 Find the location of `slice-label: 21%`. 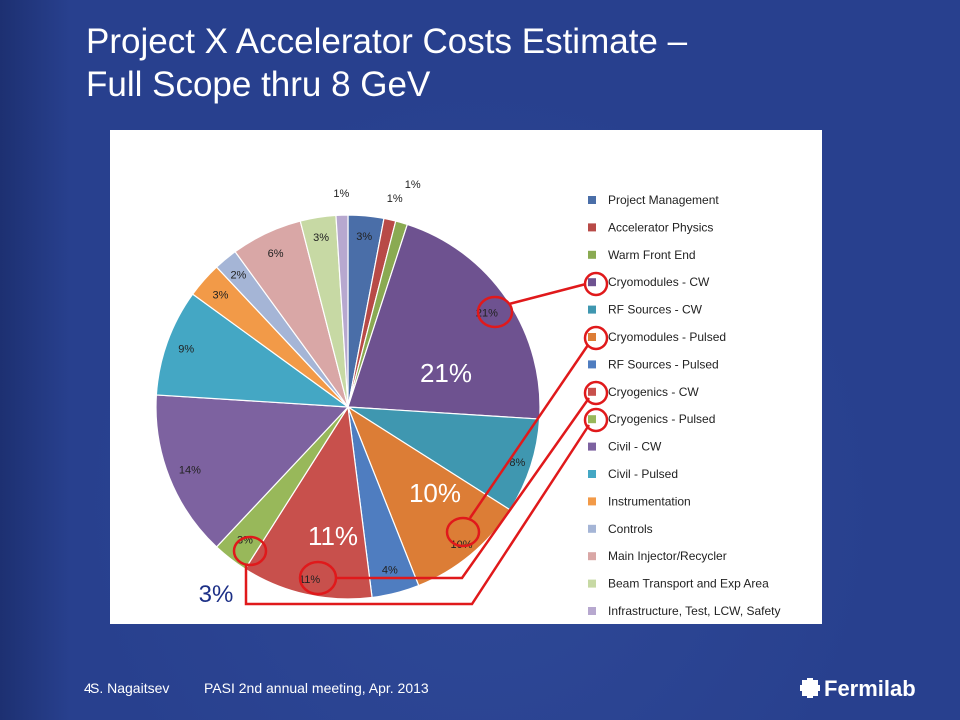

slice-label: 21% is located at coordinates (487, 314).